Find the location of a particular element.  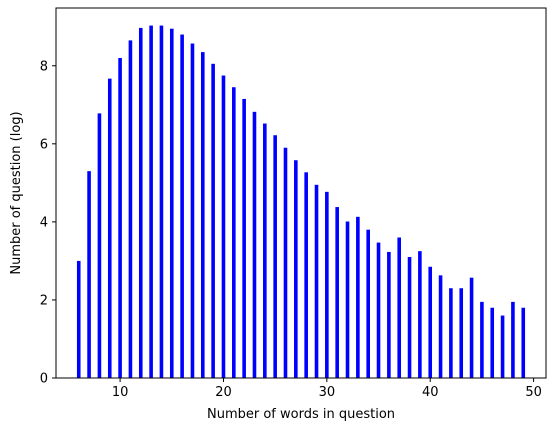

x-tick-label: 20 is located at coordinates (223, 392).